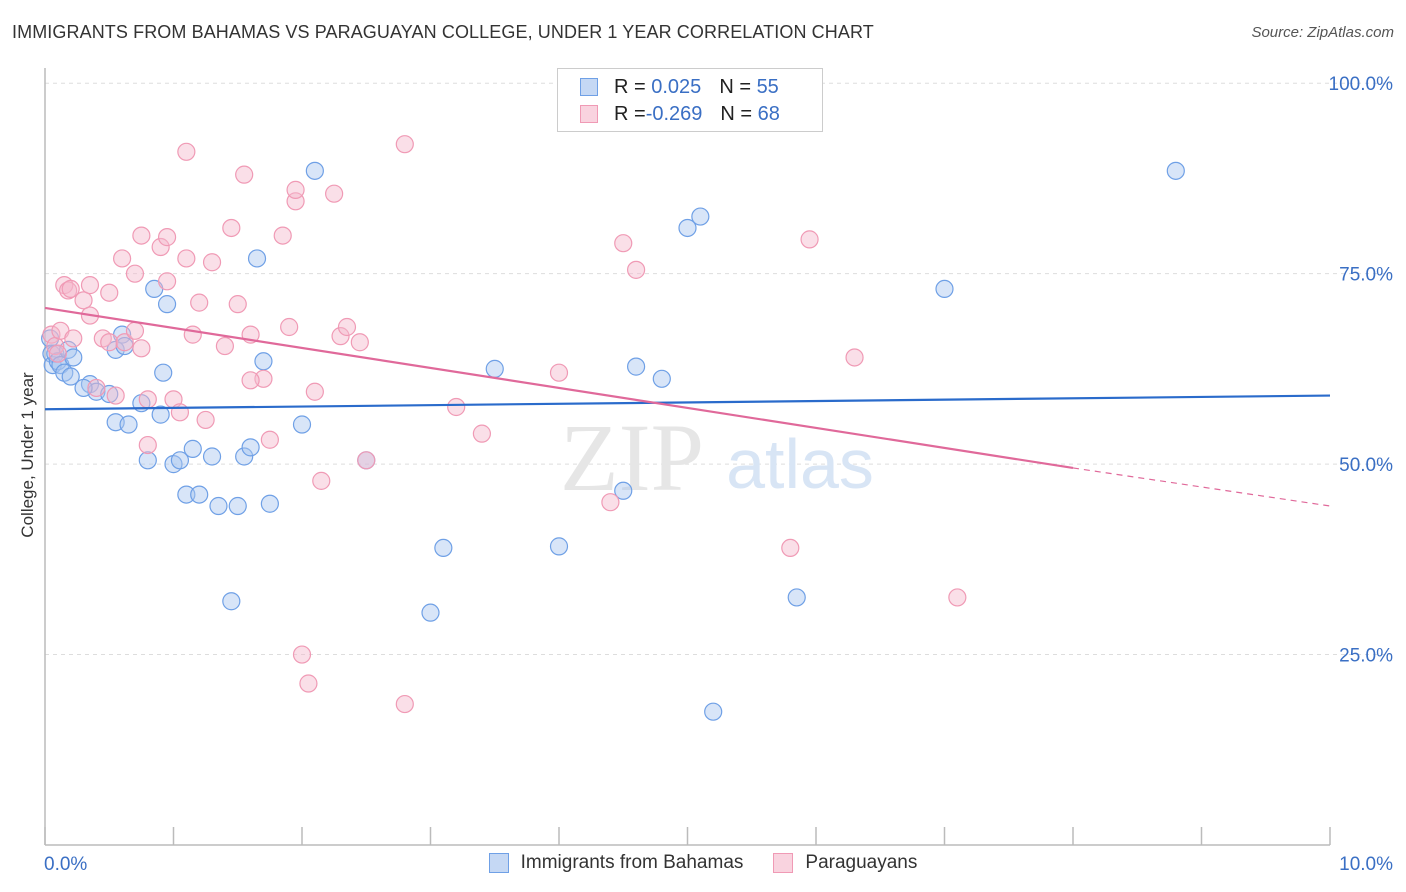 The width and height of the screenshot is (1406, 892). I want to click on legend-n-value: 55, so click(767, 86).